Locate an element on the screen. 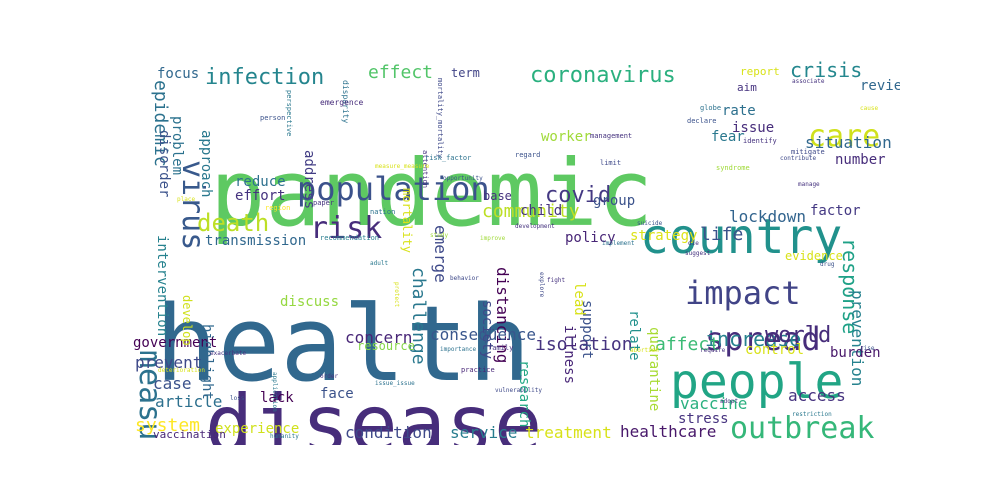 This screenshot has width=1000, height=500. cloud-word-aim: aim is located at coordinates (747, 87).